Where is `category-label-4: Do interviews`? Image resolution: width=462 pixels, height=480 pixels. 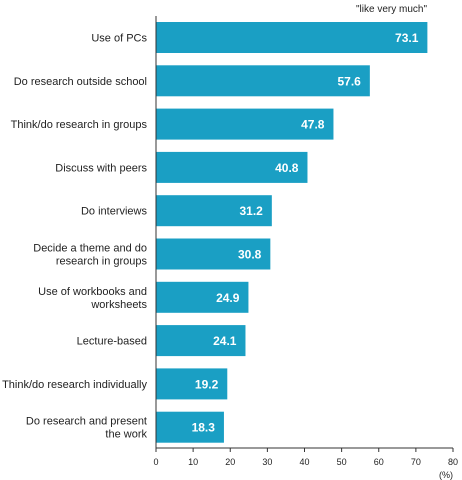
category-label-4: Do interviews is located at coordinates (114, 212).